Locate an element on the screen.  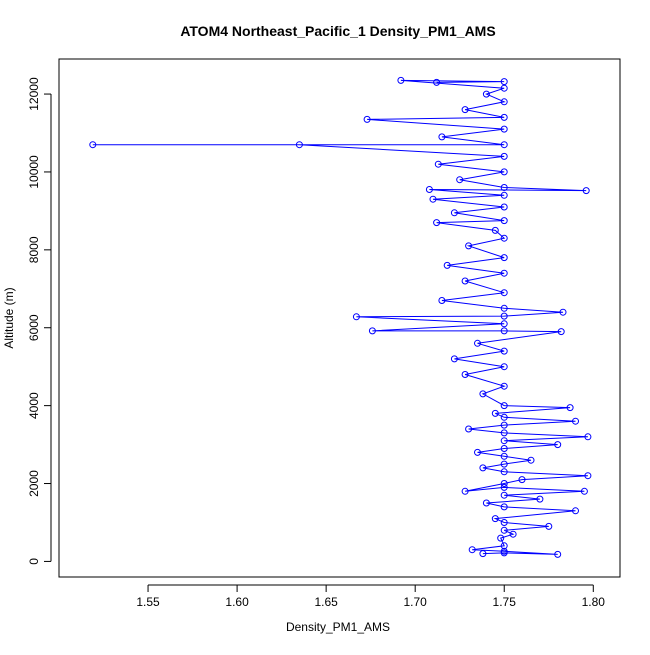
y-tick-label: 10000 is located at coordinates (34, 172).